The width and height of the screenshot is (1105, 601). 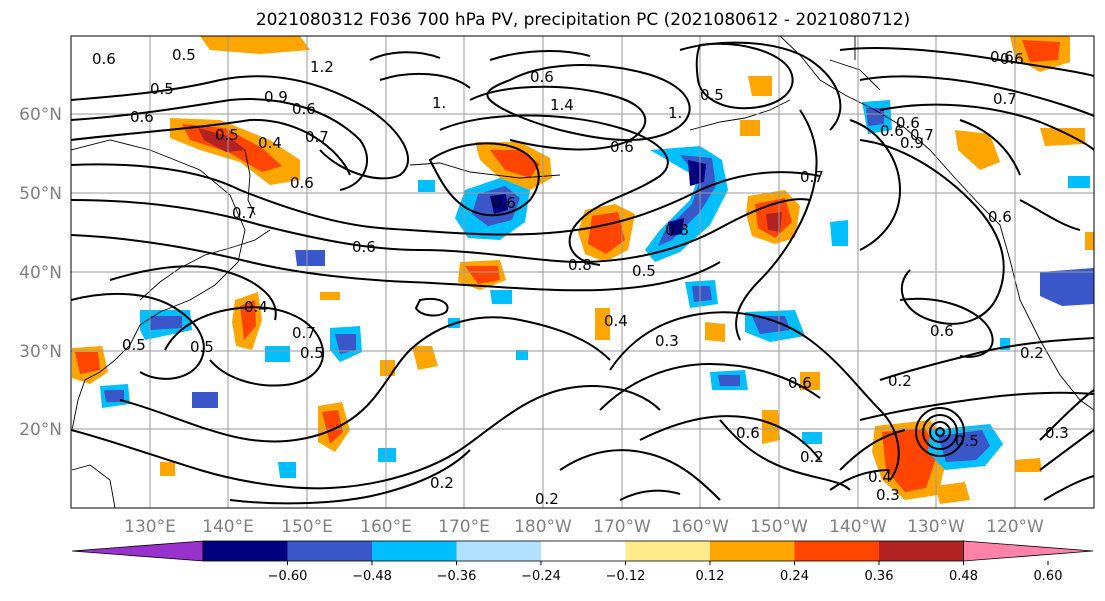 I want to click on lat-label: 40°N, so click(x=40, y=273).